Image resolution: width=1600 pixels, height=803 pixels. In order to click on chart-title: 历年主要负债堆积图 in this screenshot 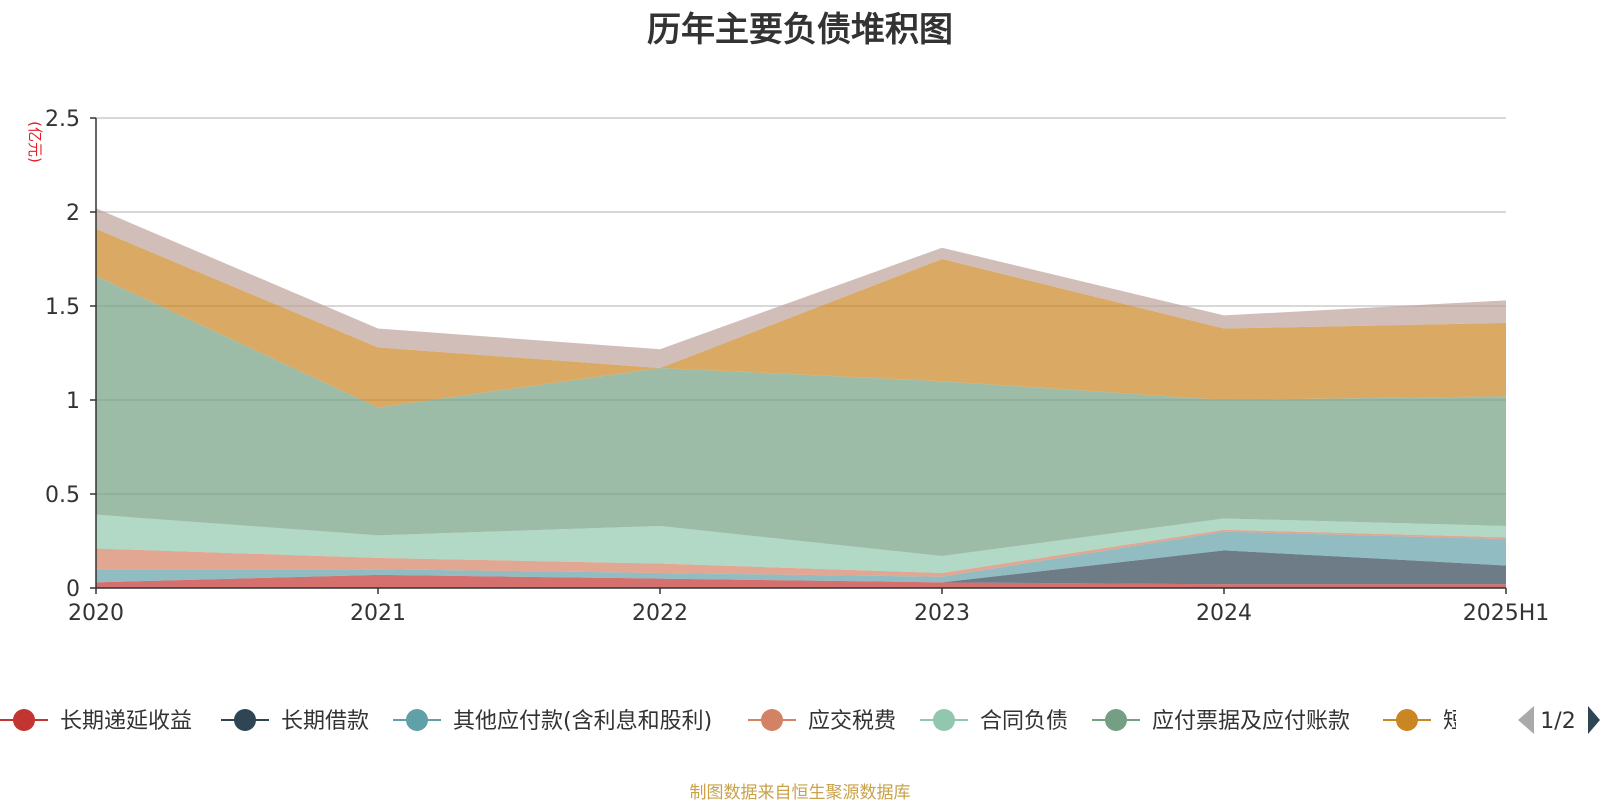, I will do `click(800, 30)`.